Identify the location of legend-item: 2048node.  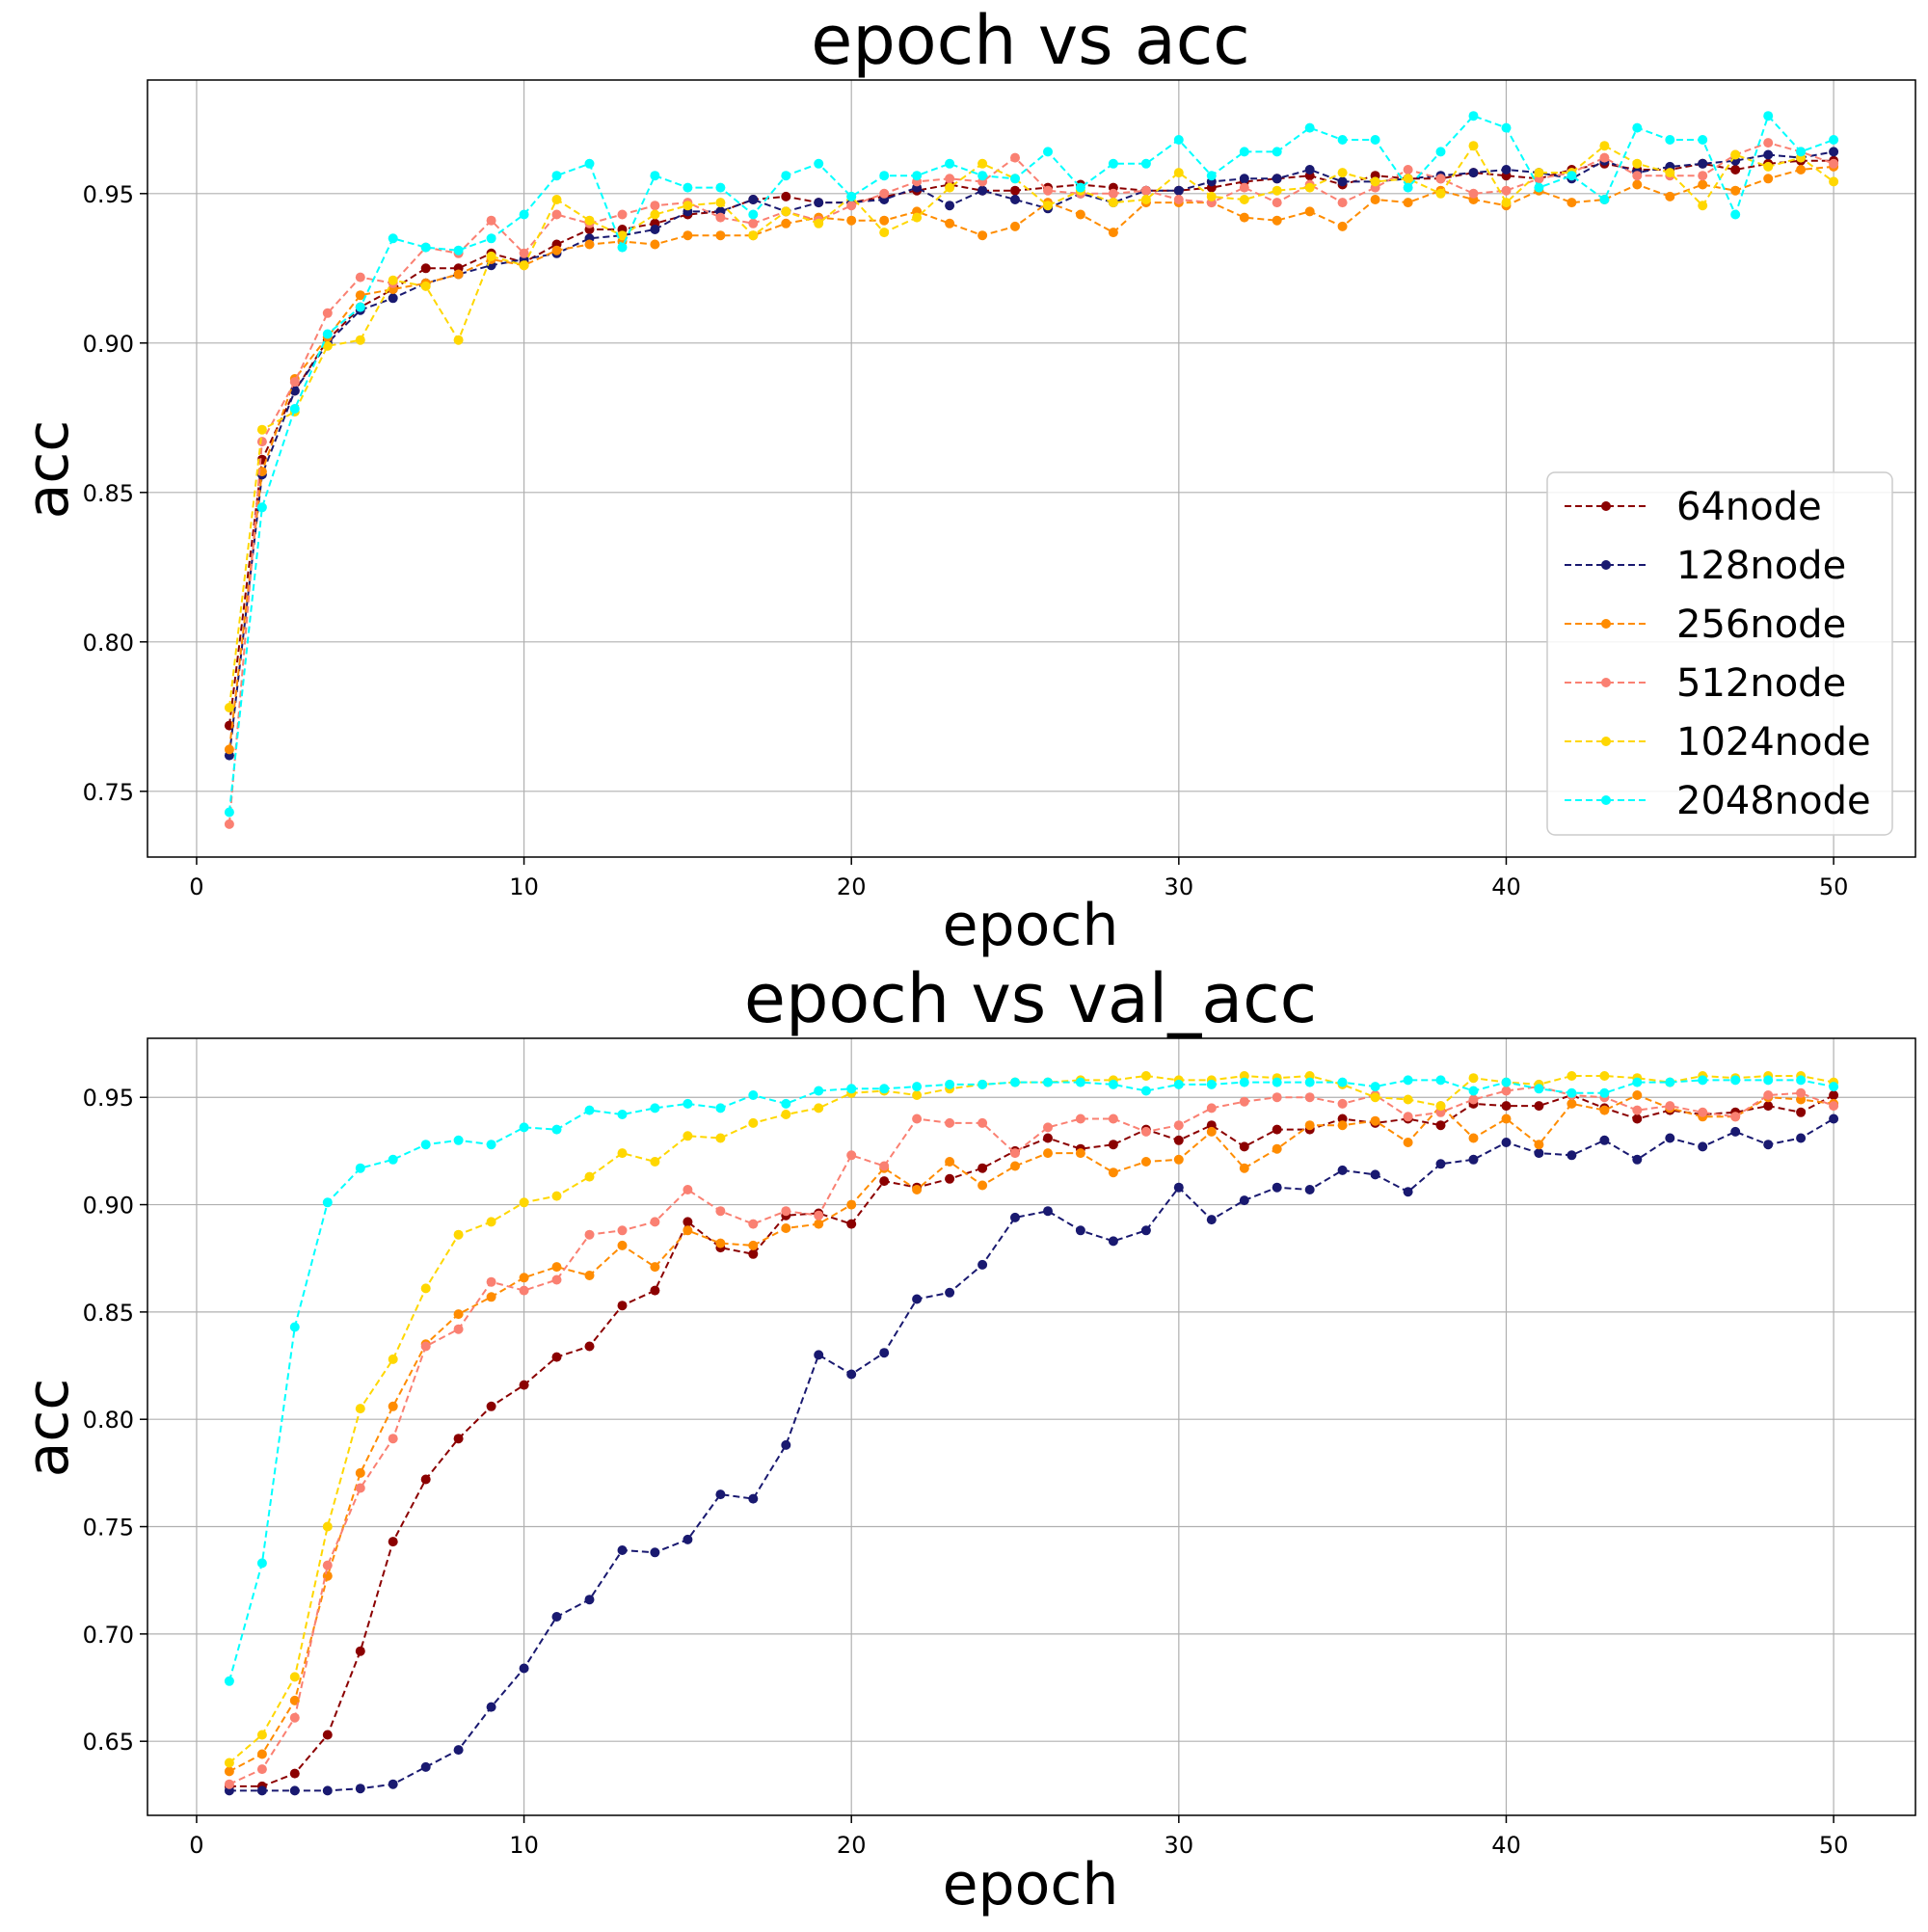
(1718, 801).